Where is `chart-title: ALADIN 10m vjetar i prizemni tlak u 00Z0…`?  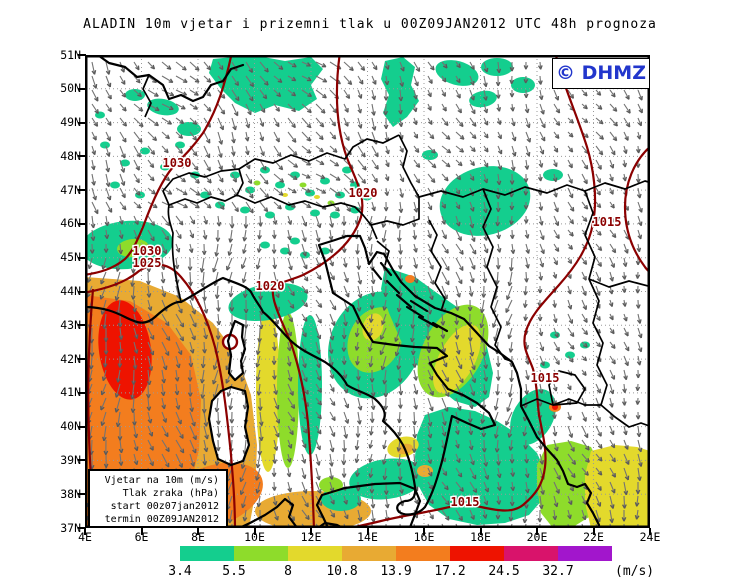
chart-title: ALADIN 10m vjetar i prizemni tlak u 00Z0… is located at coordinates (370, 24).